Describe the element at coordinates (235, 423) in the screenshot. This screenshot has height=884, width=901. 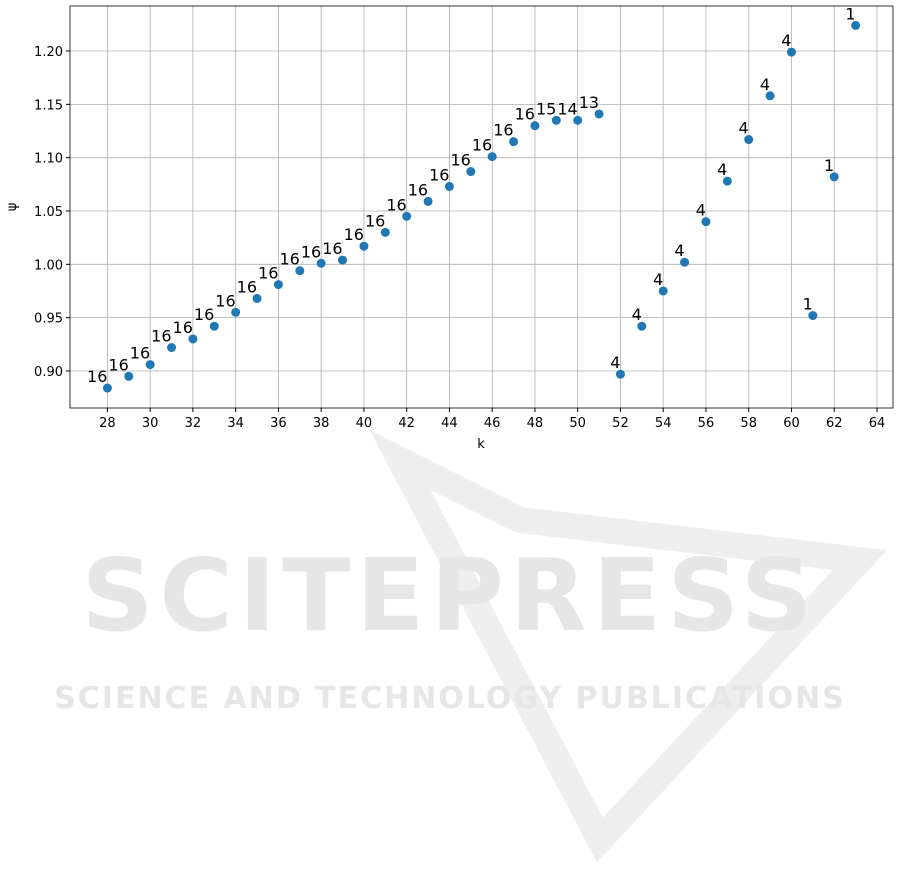
I see `x-tick-label: 34` at that location.